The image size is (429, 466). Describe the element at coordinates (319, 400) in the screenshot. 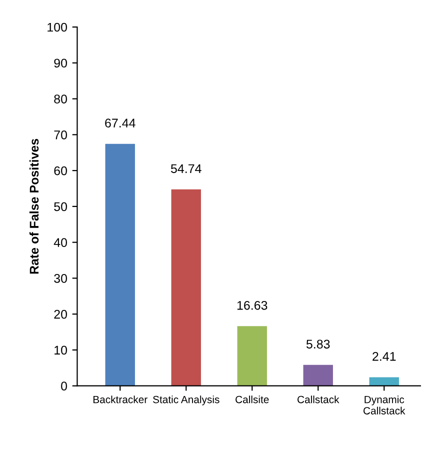

I see `x-tick-label: Callstack` at that location.